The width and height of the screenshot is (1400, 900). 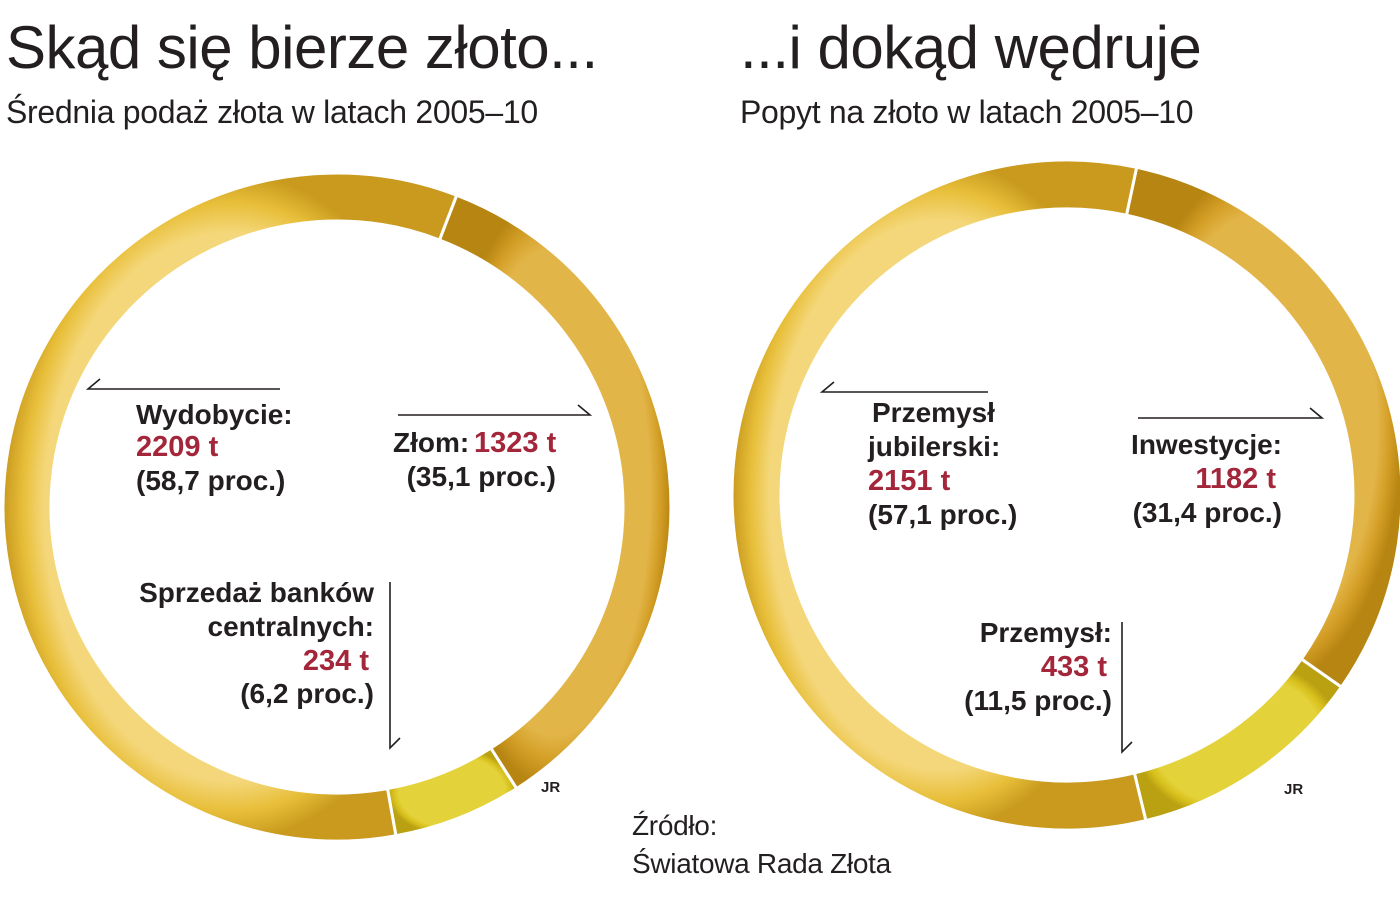 I want to click on slice-percent-banks: (6,2 proc.), so click(x=307, y=693).